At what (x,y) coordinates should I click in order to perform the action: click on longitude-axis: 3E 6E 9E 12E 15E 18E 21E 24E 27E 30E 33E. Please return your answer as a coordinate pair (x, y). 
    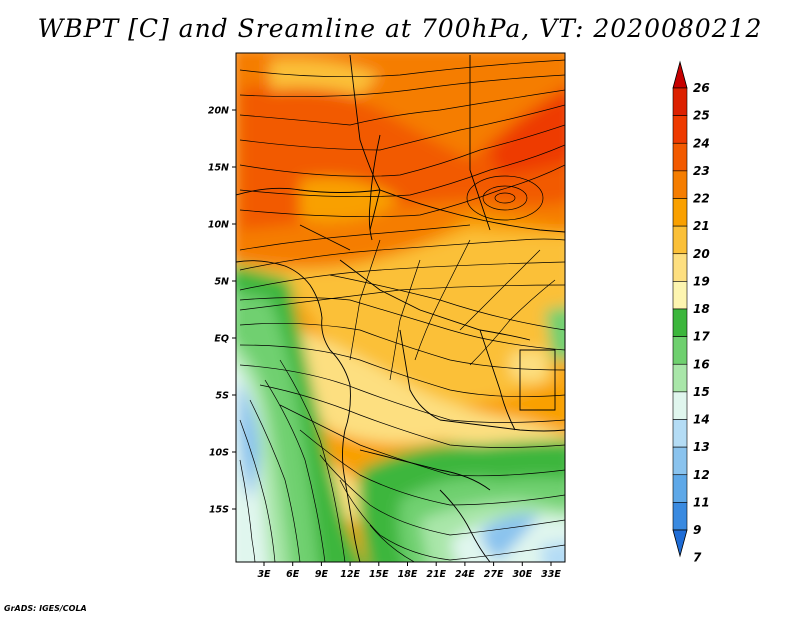
    Looking at the image, I should click on (409, 571).